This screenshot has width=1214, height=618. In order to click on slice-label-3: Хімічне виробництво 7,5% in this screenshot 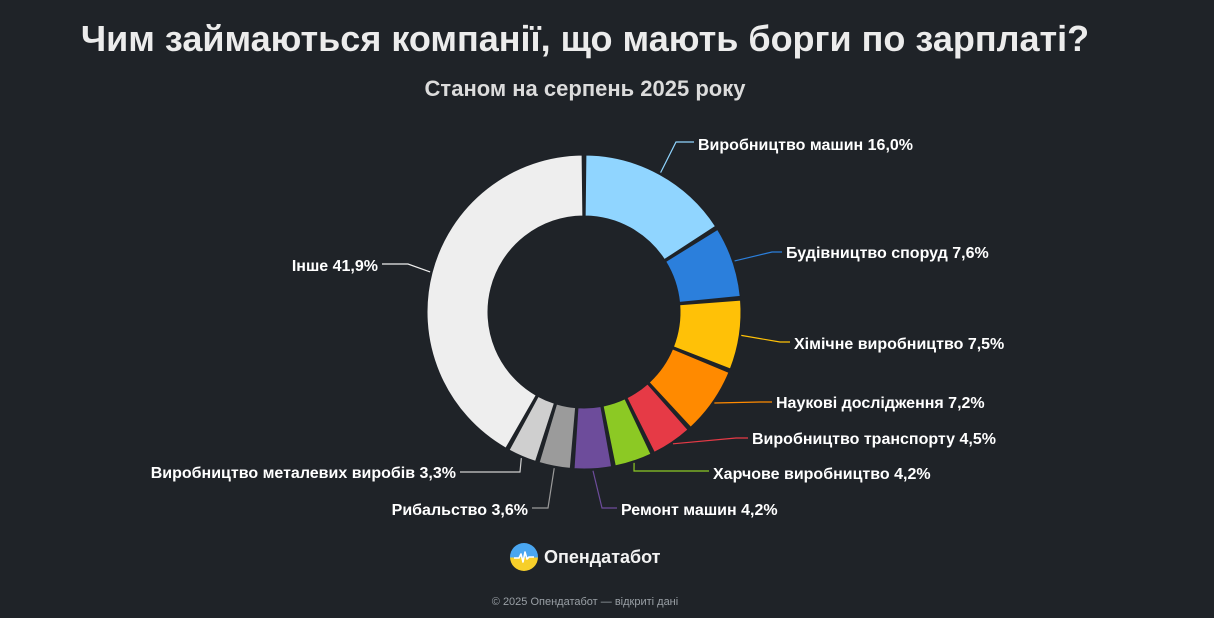, I will do `click(899, 344)`.